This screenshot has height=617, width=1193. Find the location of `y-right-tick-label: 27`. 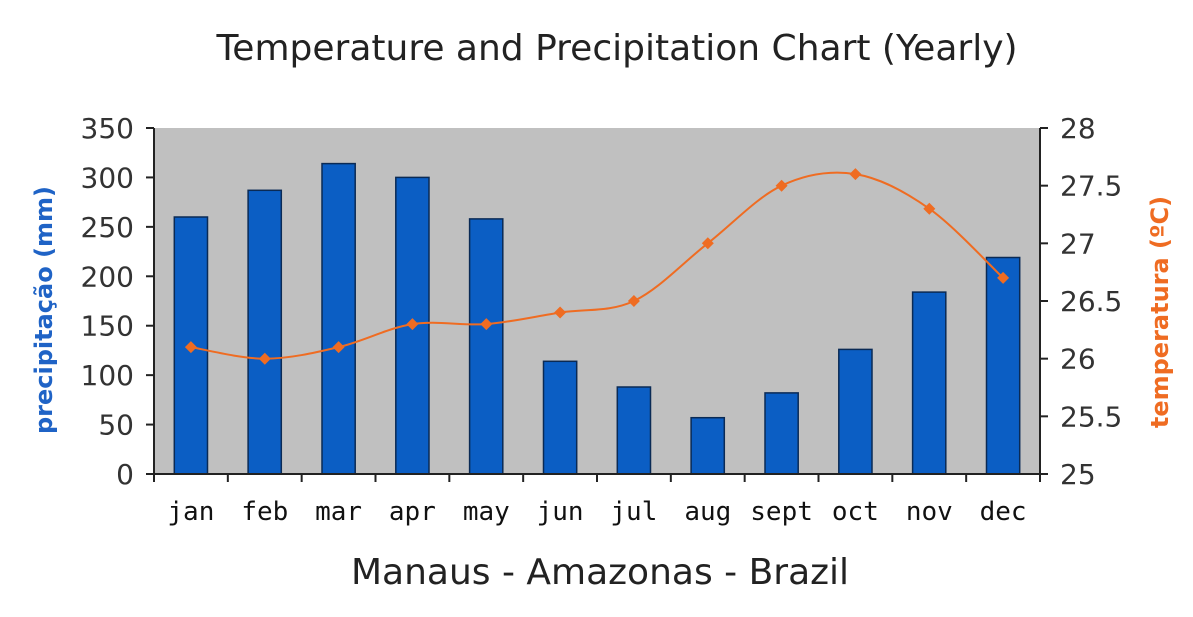

y-right-tick-label: 27 is located at coordinates (1078, 243).